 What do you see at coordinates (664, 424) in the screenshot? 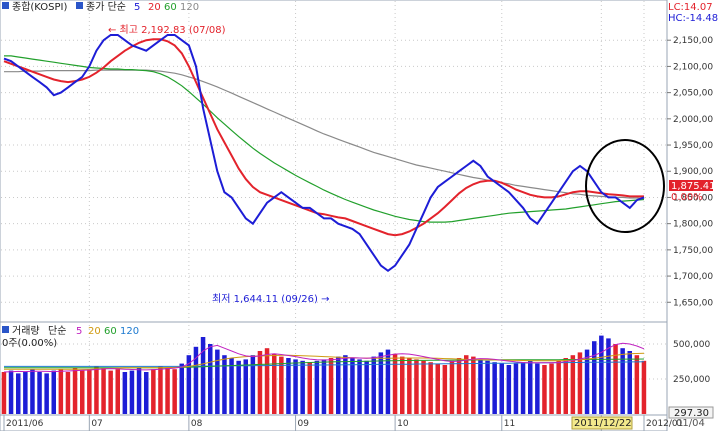
I see `x-tick-label: 2012/01` at bounding box center [664, 424].